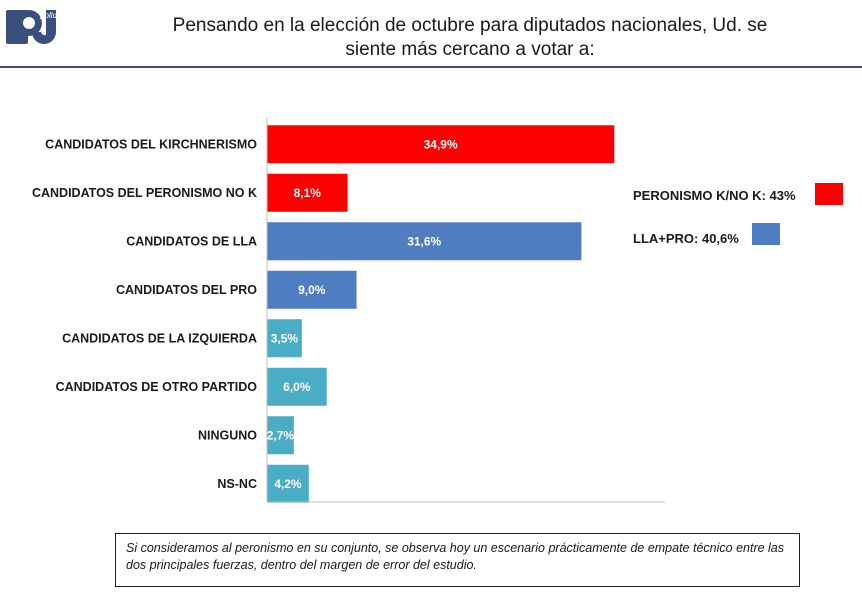 Image resolution: width=862 pixels, height=597 pixels. What do you see at coordinates (237, 484) in the screenshot?
I see `category-label: NS-NC` at bounding box center [237, 484].